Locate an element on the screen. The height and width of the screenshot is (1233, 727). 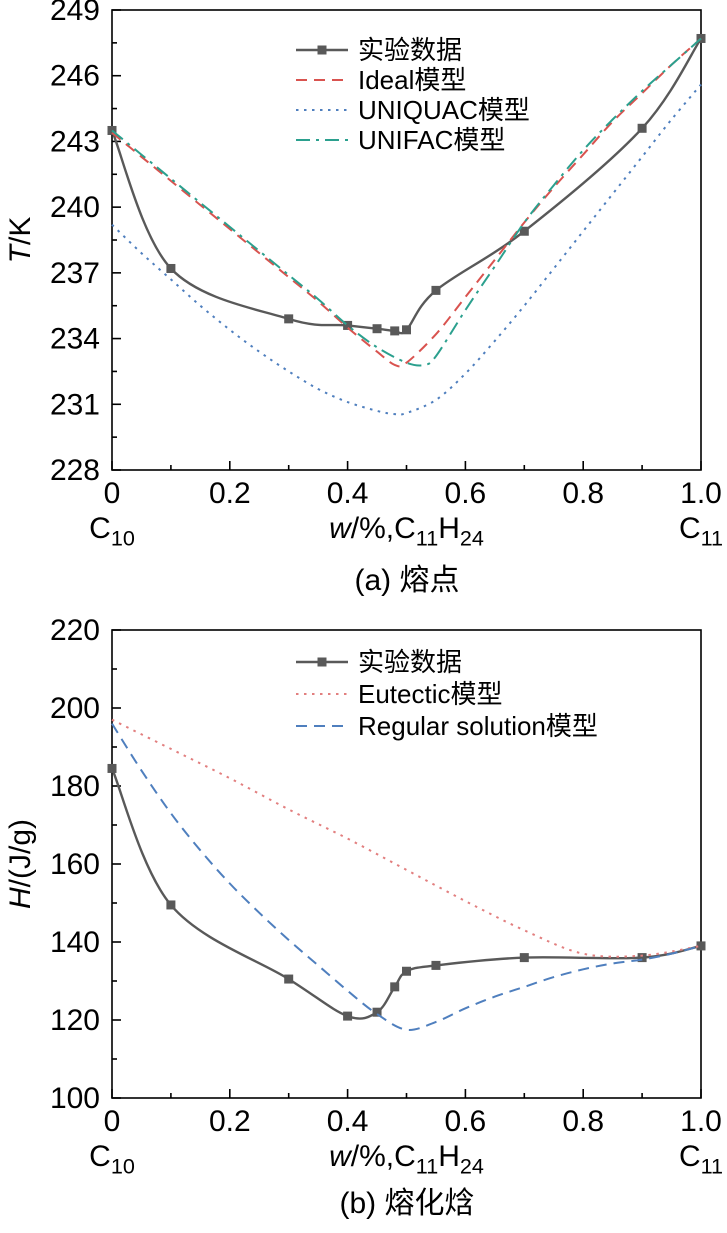
y-tick-label: 234 is located at coordinates (75, 339).